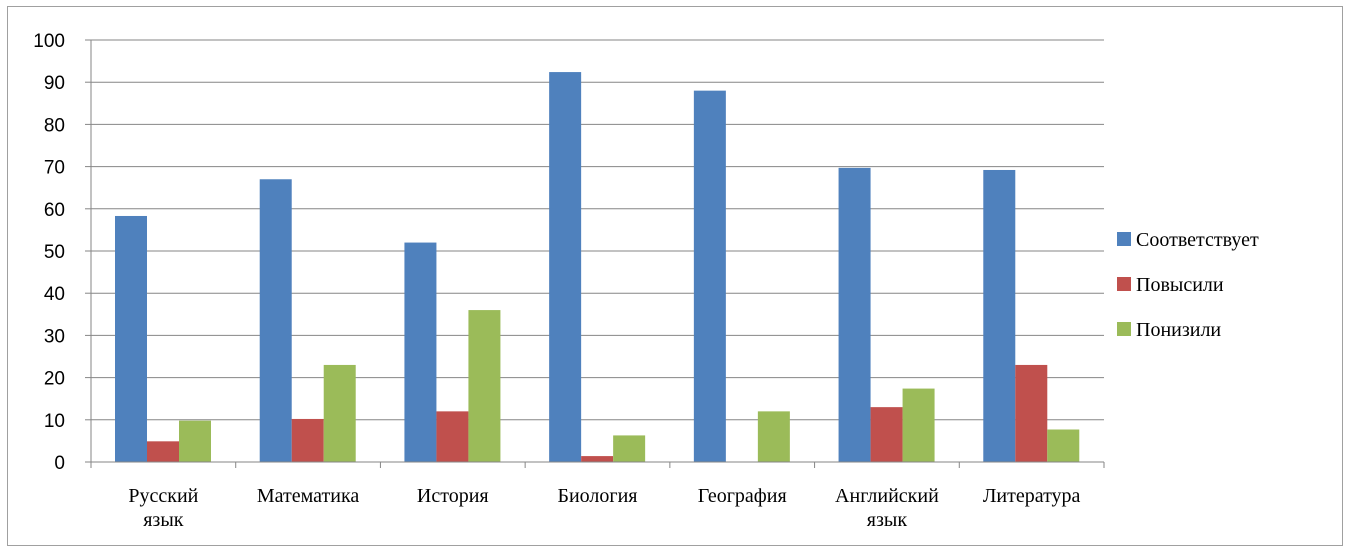  What do you see at coordinates (742, 496) in the screenshot?
I see `x-tick-label: География` at bounding box center [742, 496].